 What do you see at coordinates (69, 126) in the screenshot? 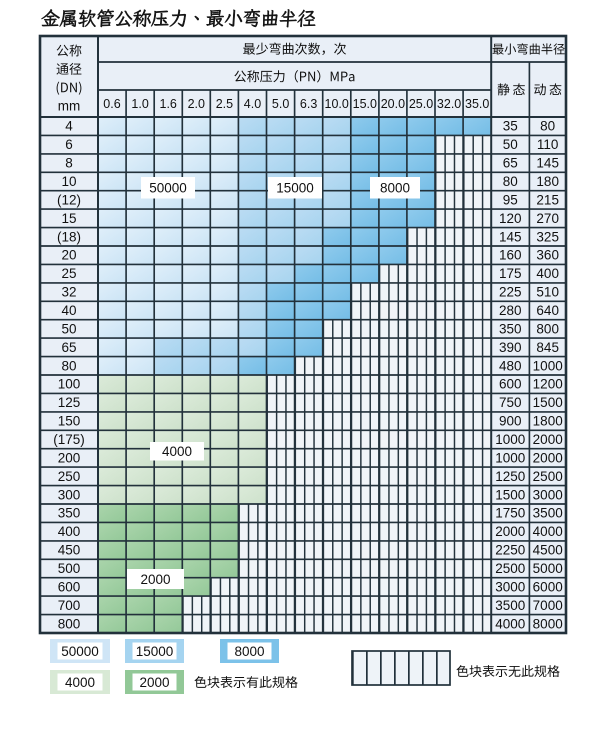
I see `svg-text: 4` at bounding box center [69, 126].